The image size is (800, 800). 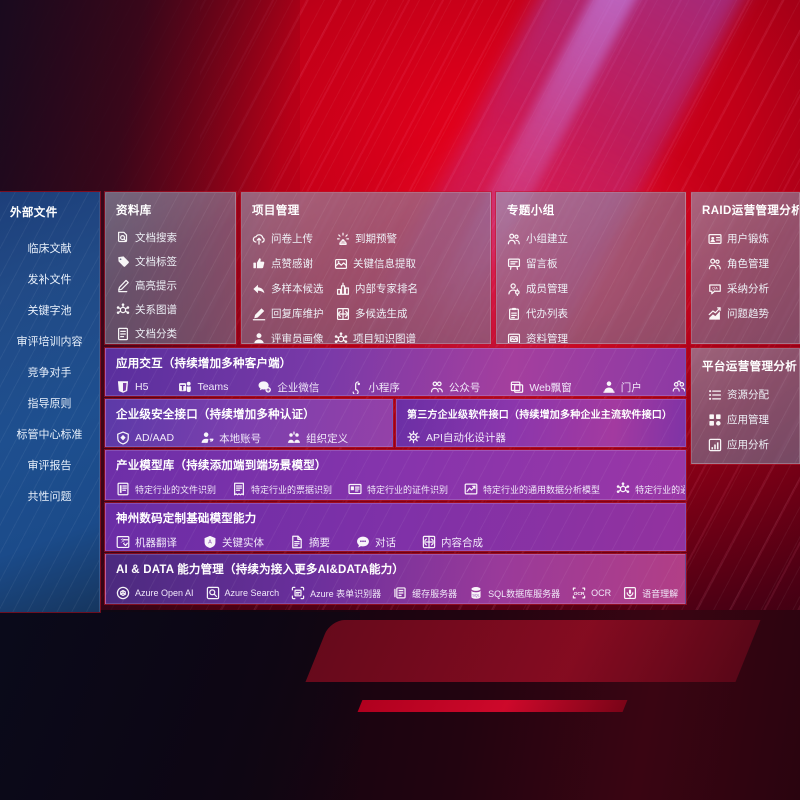 I want to click on sidebar-item-5: 指导原则, so click(x=49, y=404).